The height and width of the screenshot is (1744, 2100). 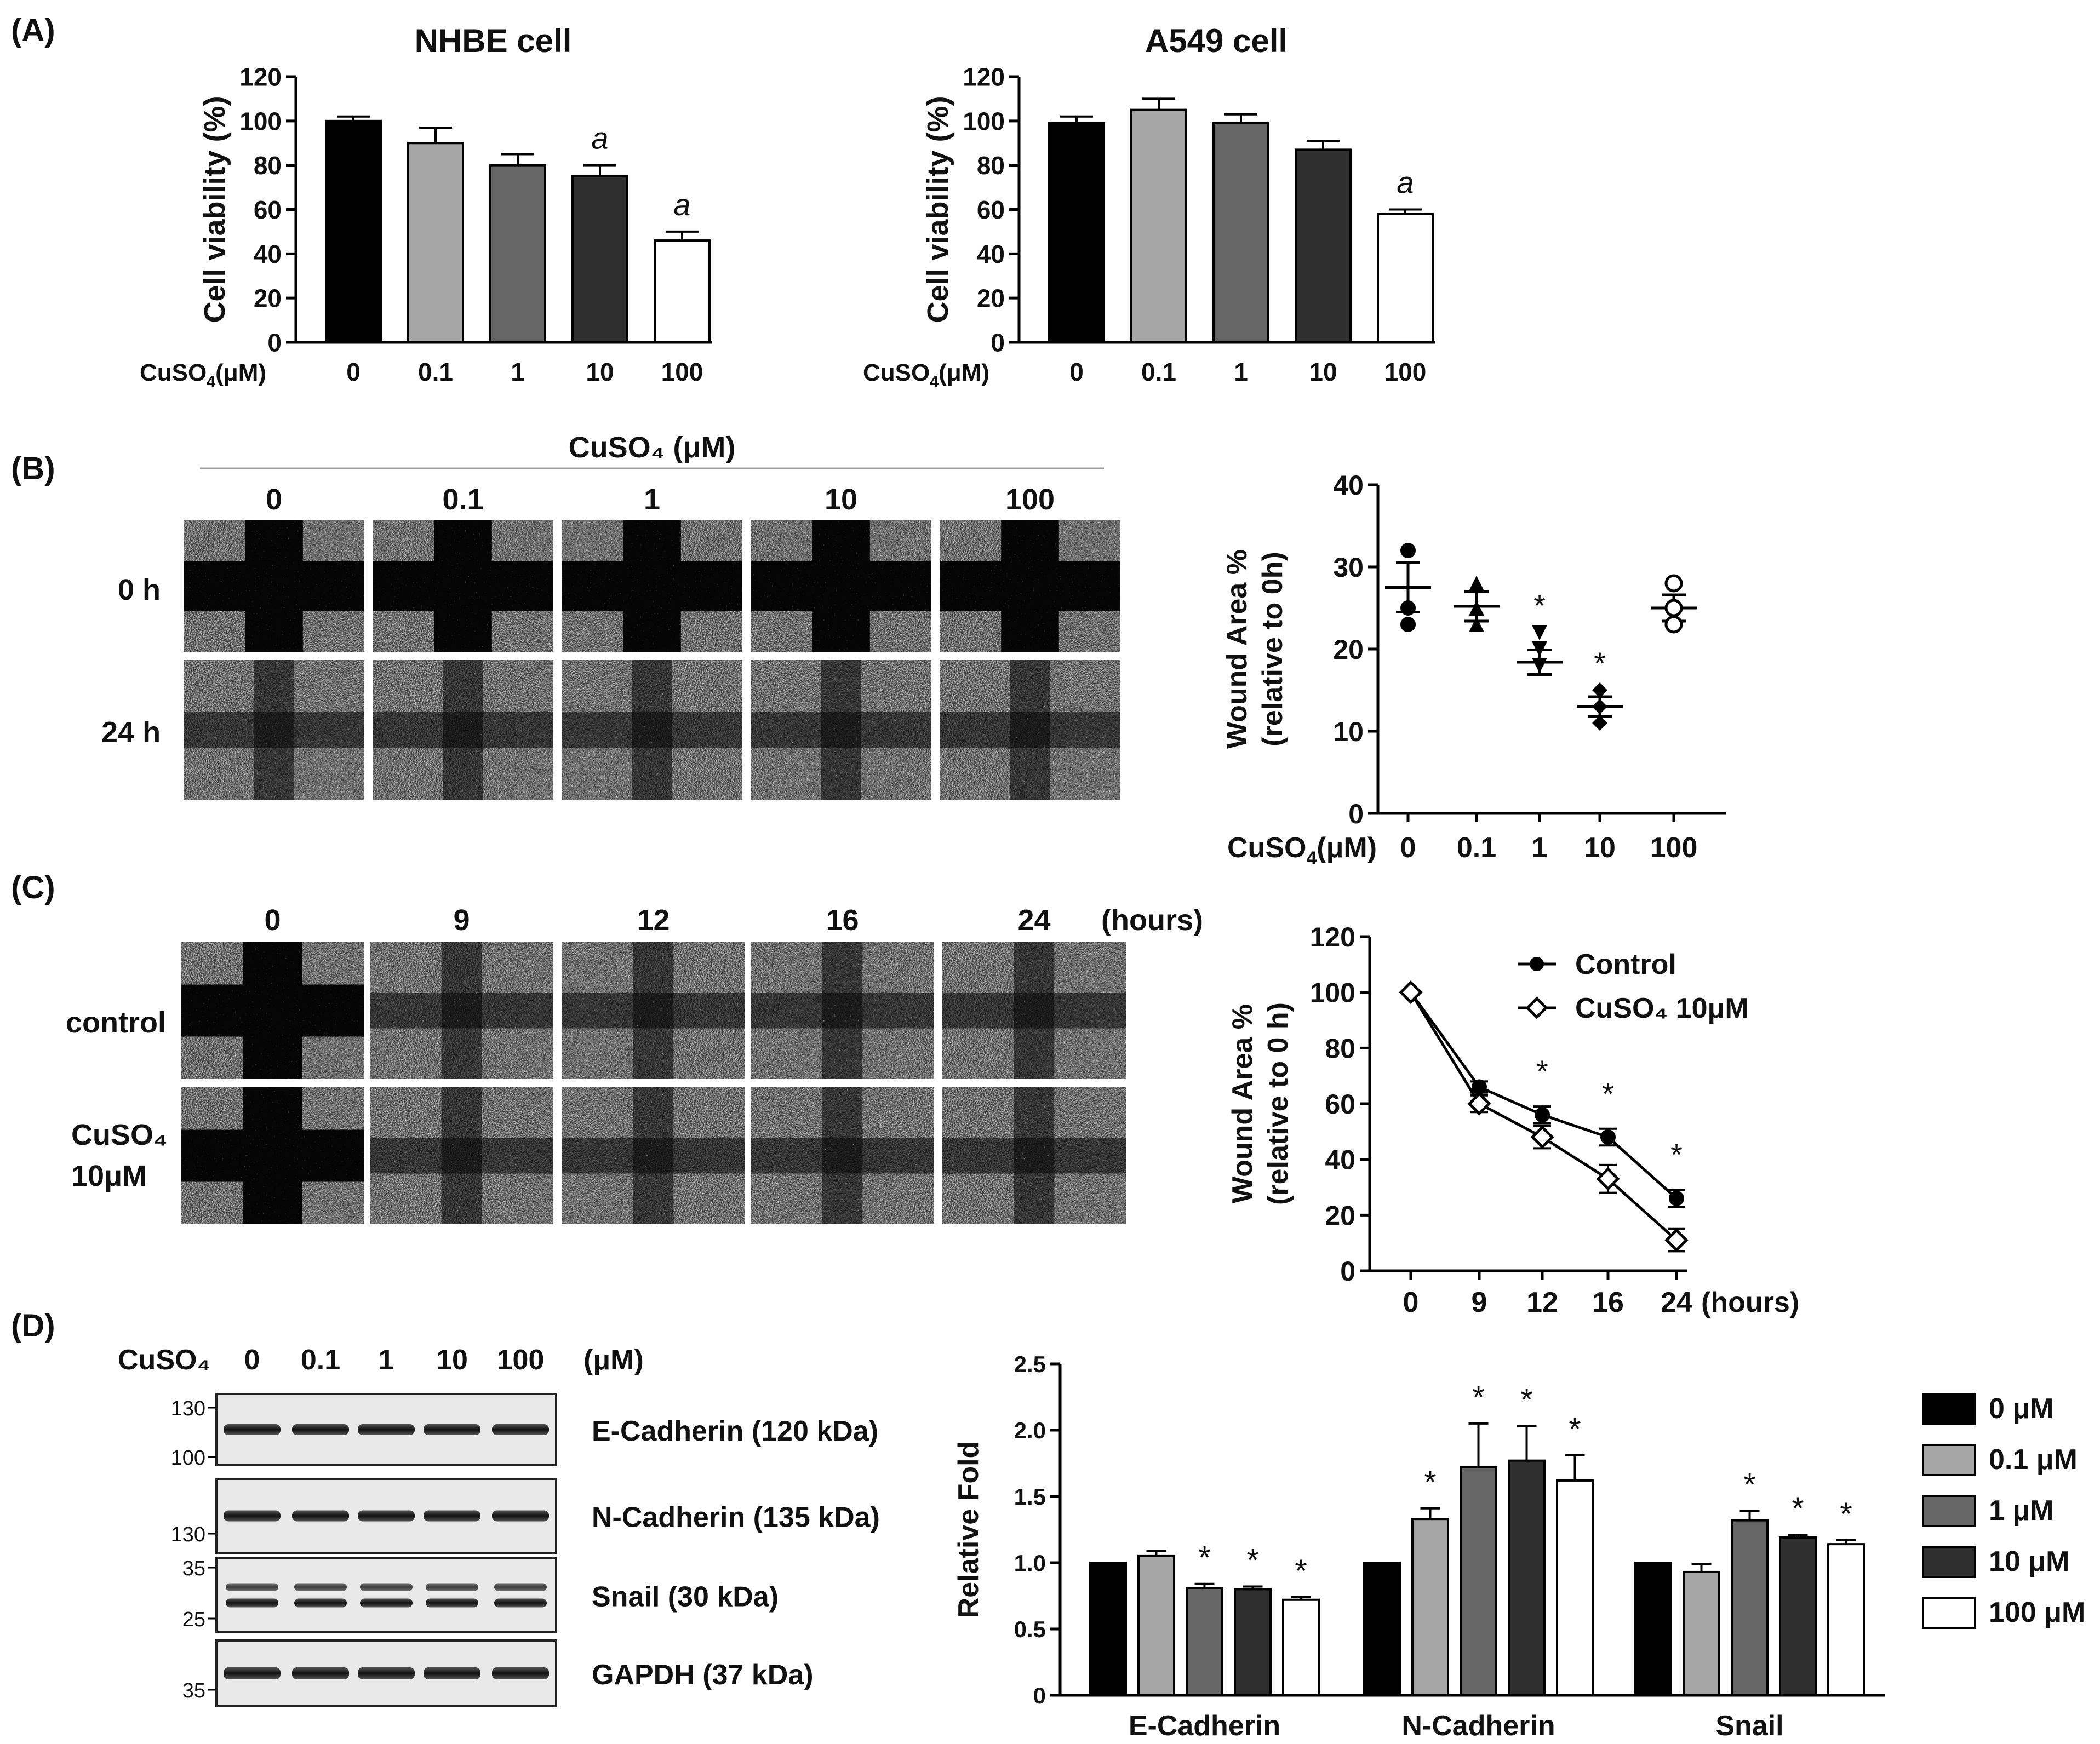 What do you see at coordinates (1158, 372) in the screenshot?
I see `a549-xtick-label: 0.1` at bounding box center [1158, 372].